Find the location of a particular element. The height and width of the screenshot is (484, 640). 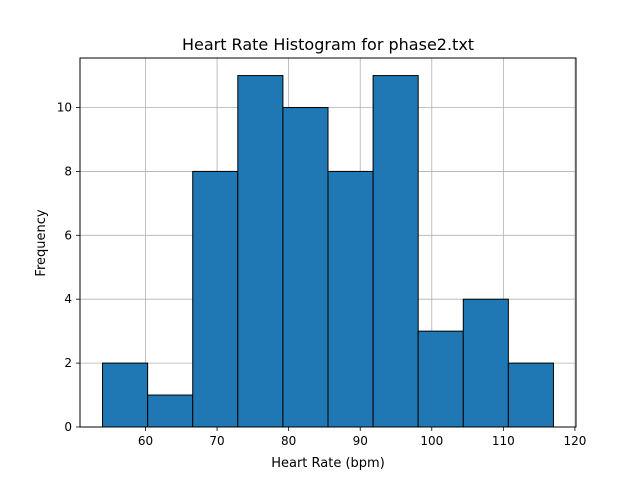

y-tick-label: 6 is located at coordinates (68, 235).